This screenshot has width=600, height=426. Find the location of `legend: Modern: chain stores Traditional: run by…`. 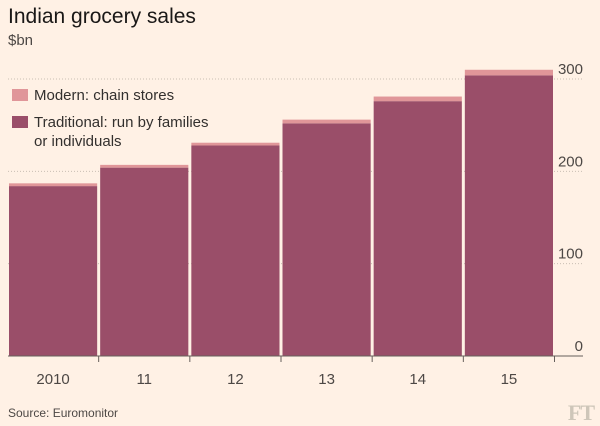

legend: Modern: chain stores Traditional: run by… is located at coordinates (110, 118).